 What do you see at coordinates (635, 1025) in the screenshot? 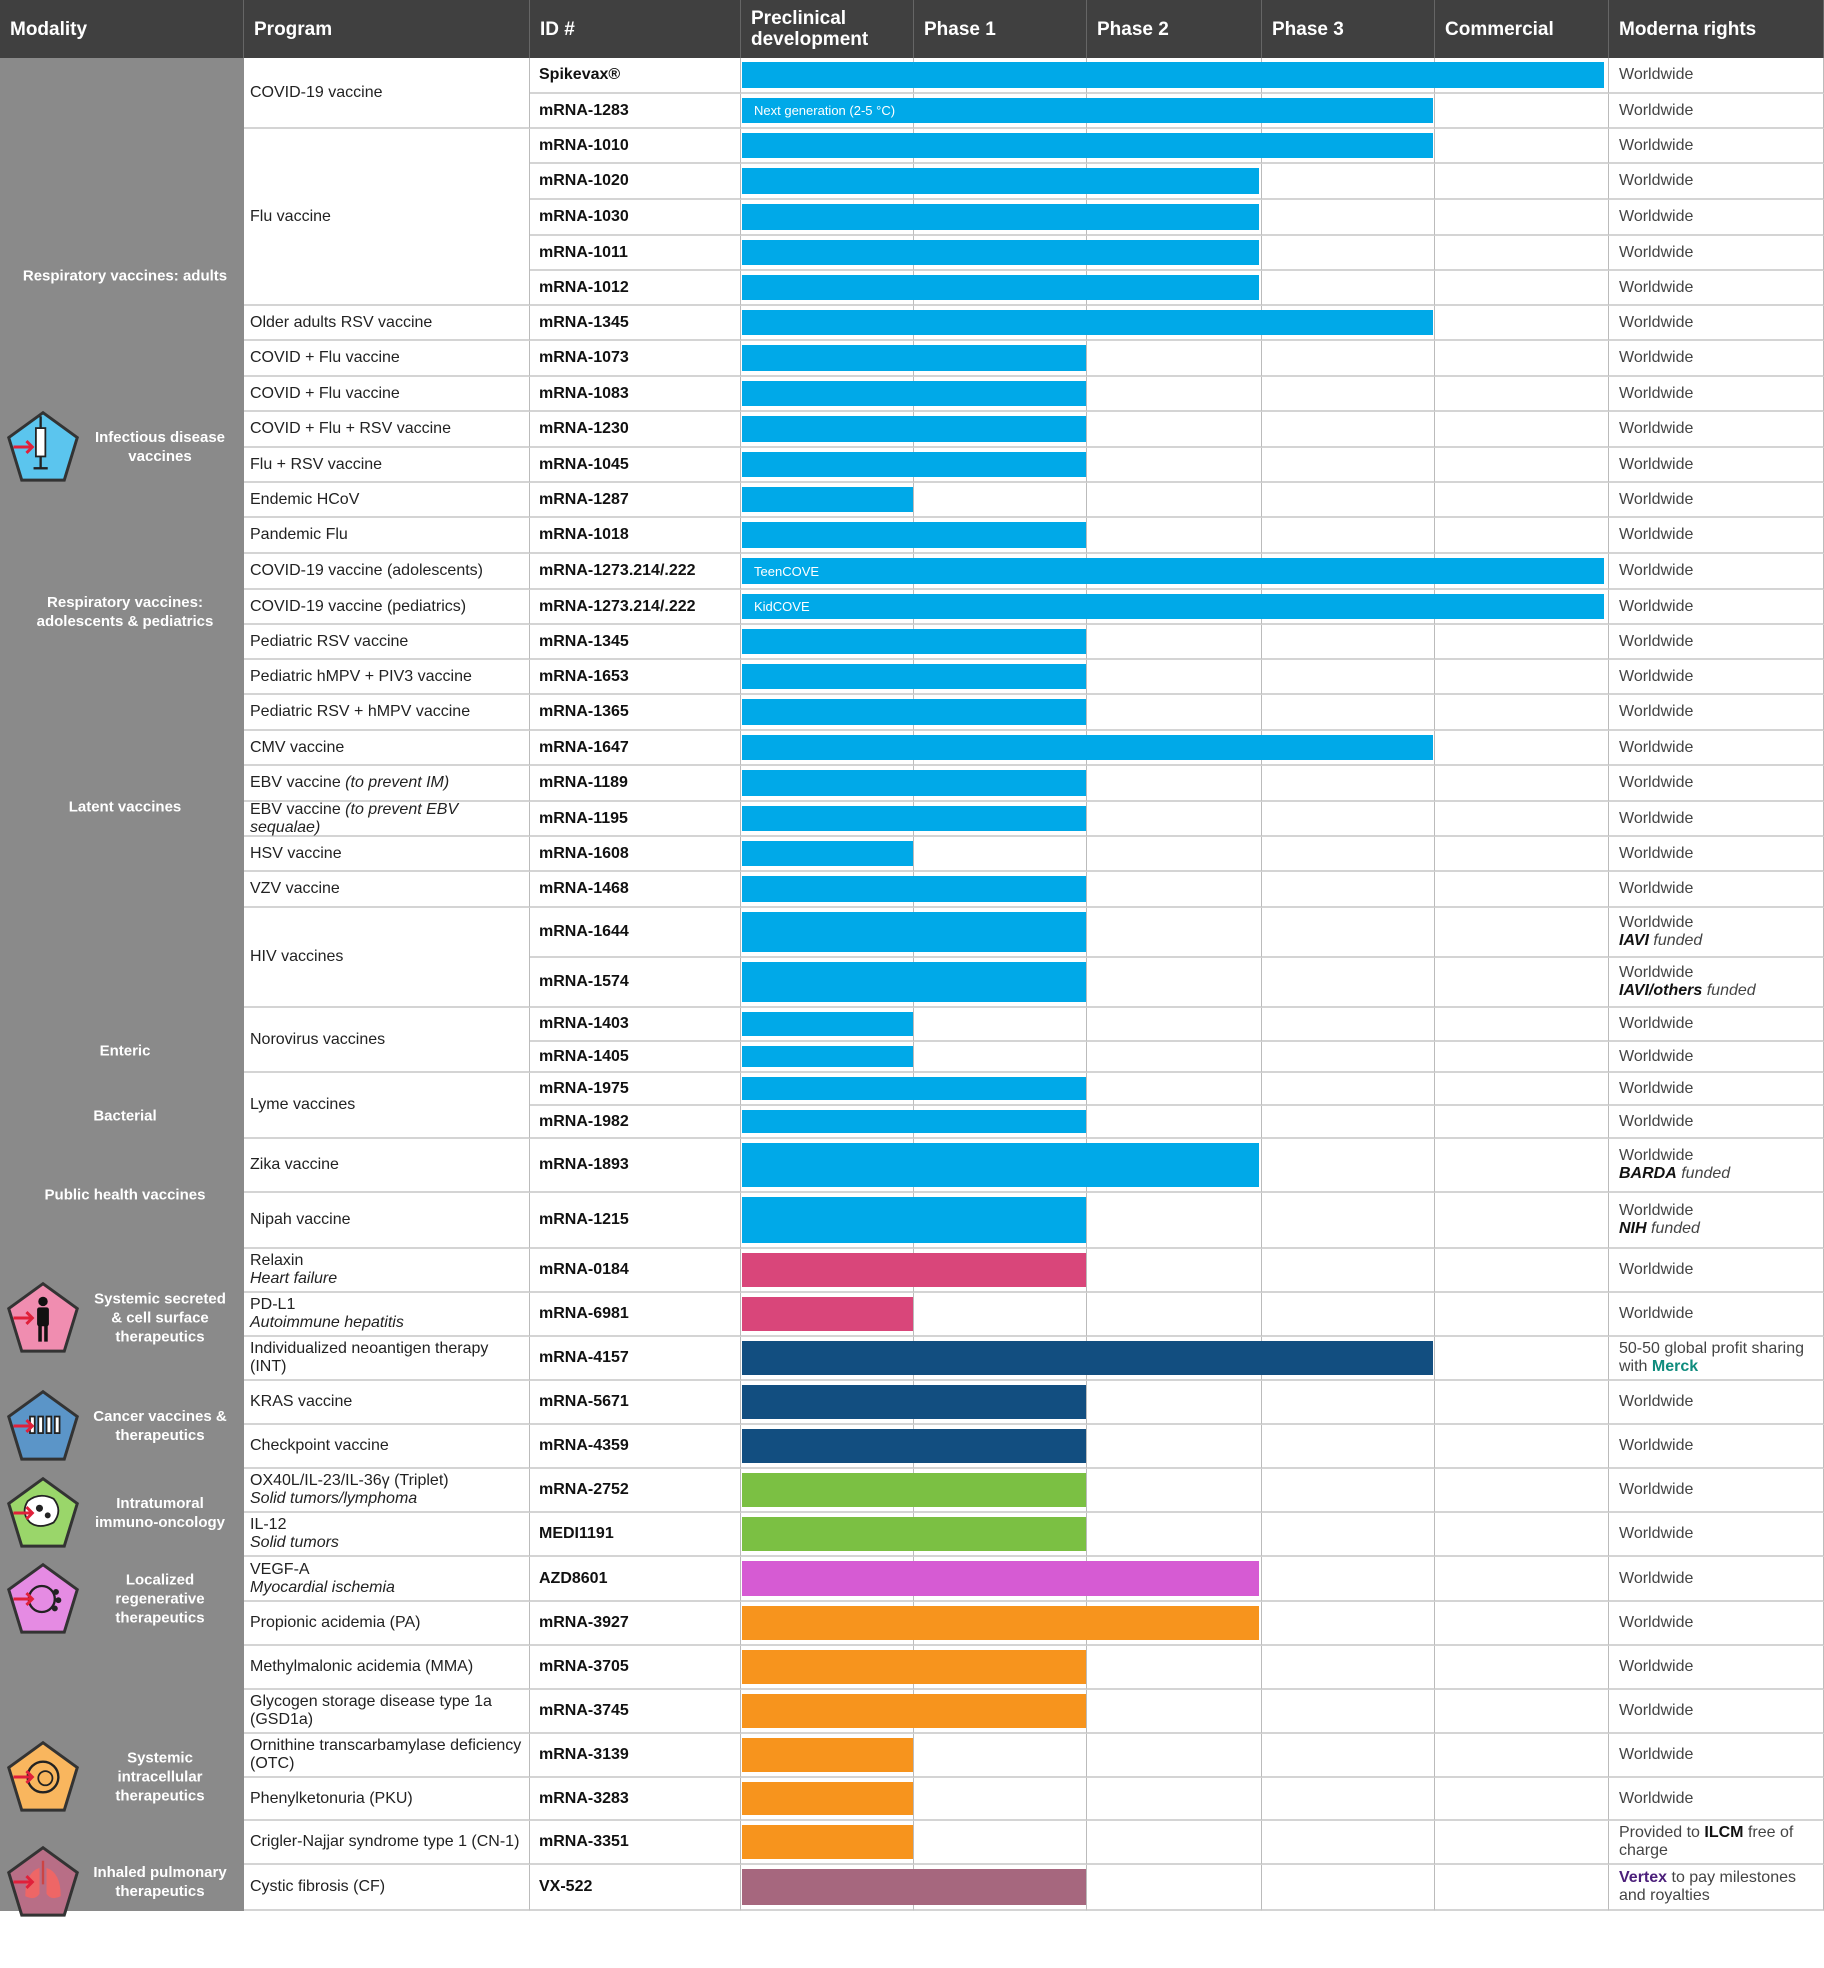
I see `program-id: mRNA-1403` at bounding box center [635, 1025].